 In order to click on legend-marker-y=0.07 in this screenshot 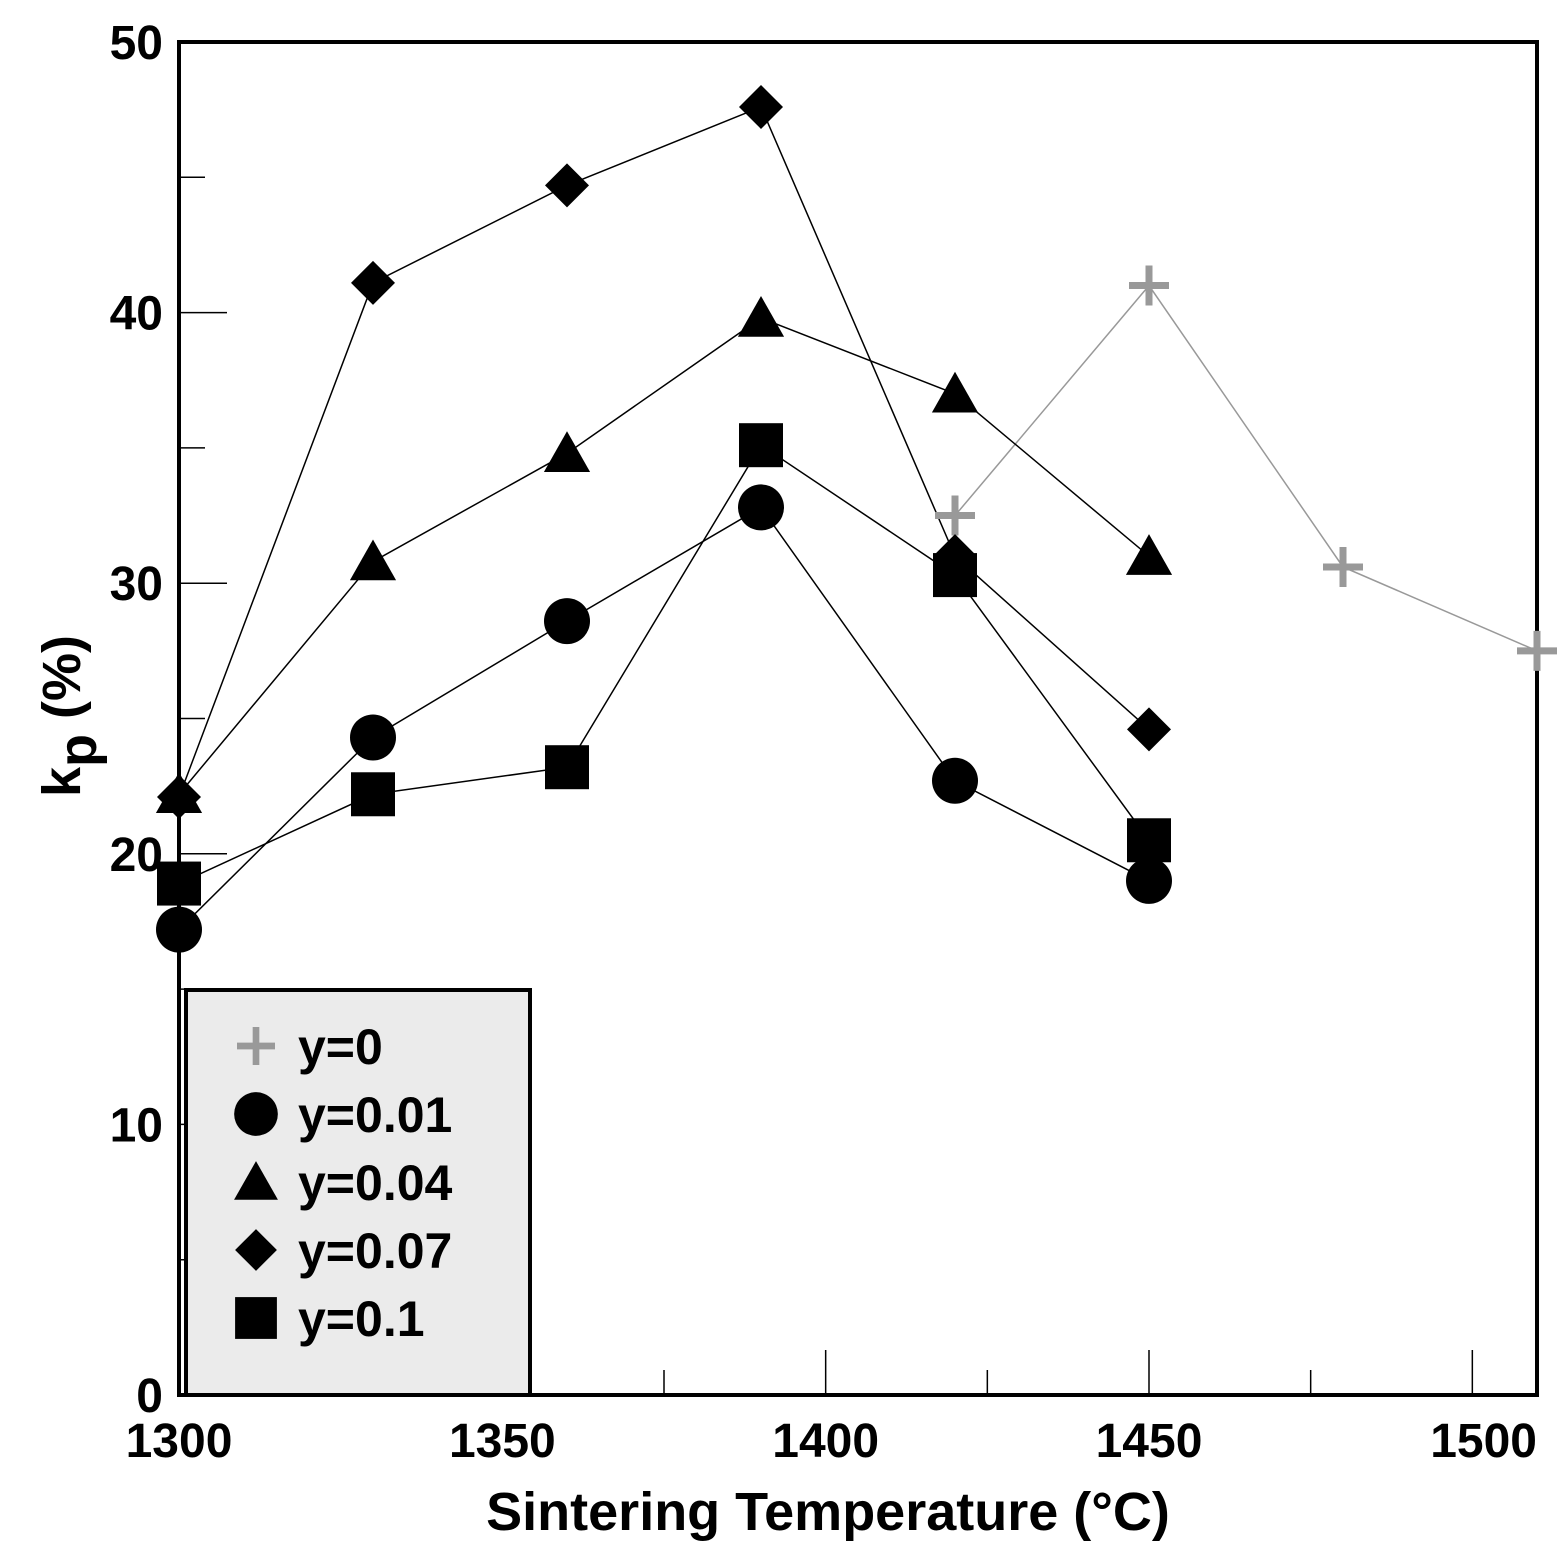, I will do `click(256, 1250)`.